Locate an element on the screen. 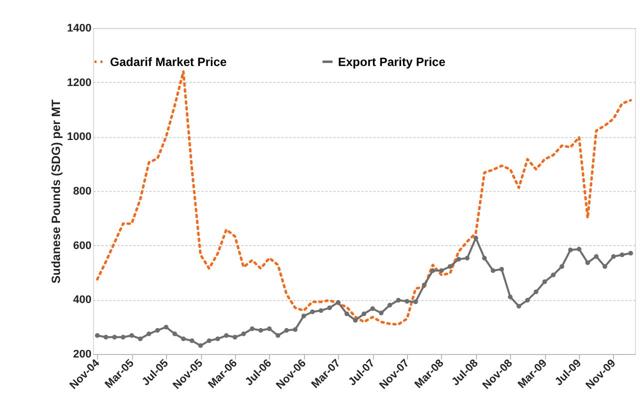 Image resolution: width=640 pixels, height=418 pixels. series-label: Gadarif Market Price is located at coordinates (169, 61).